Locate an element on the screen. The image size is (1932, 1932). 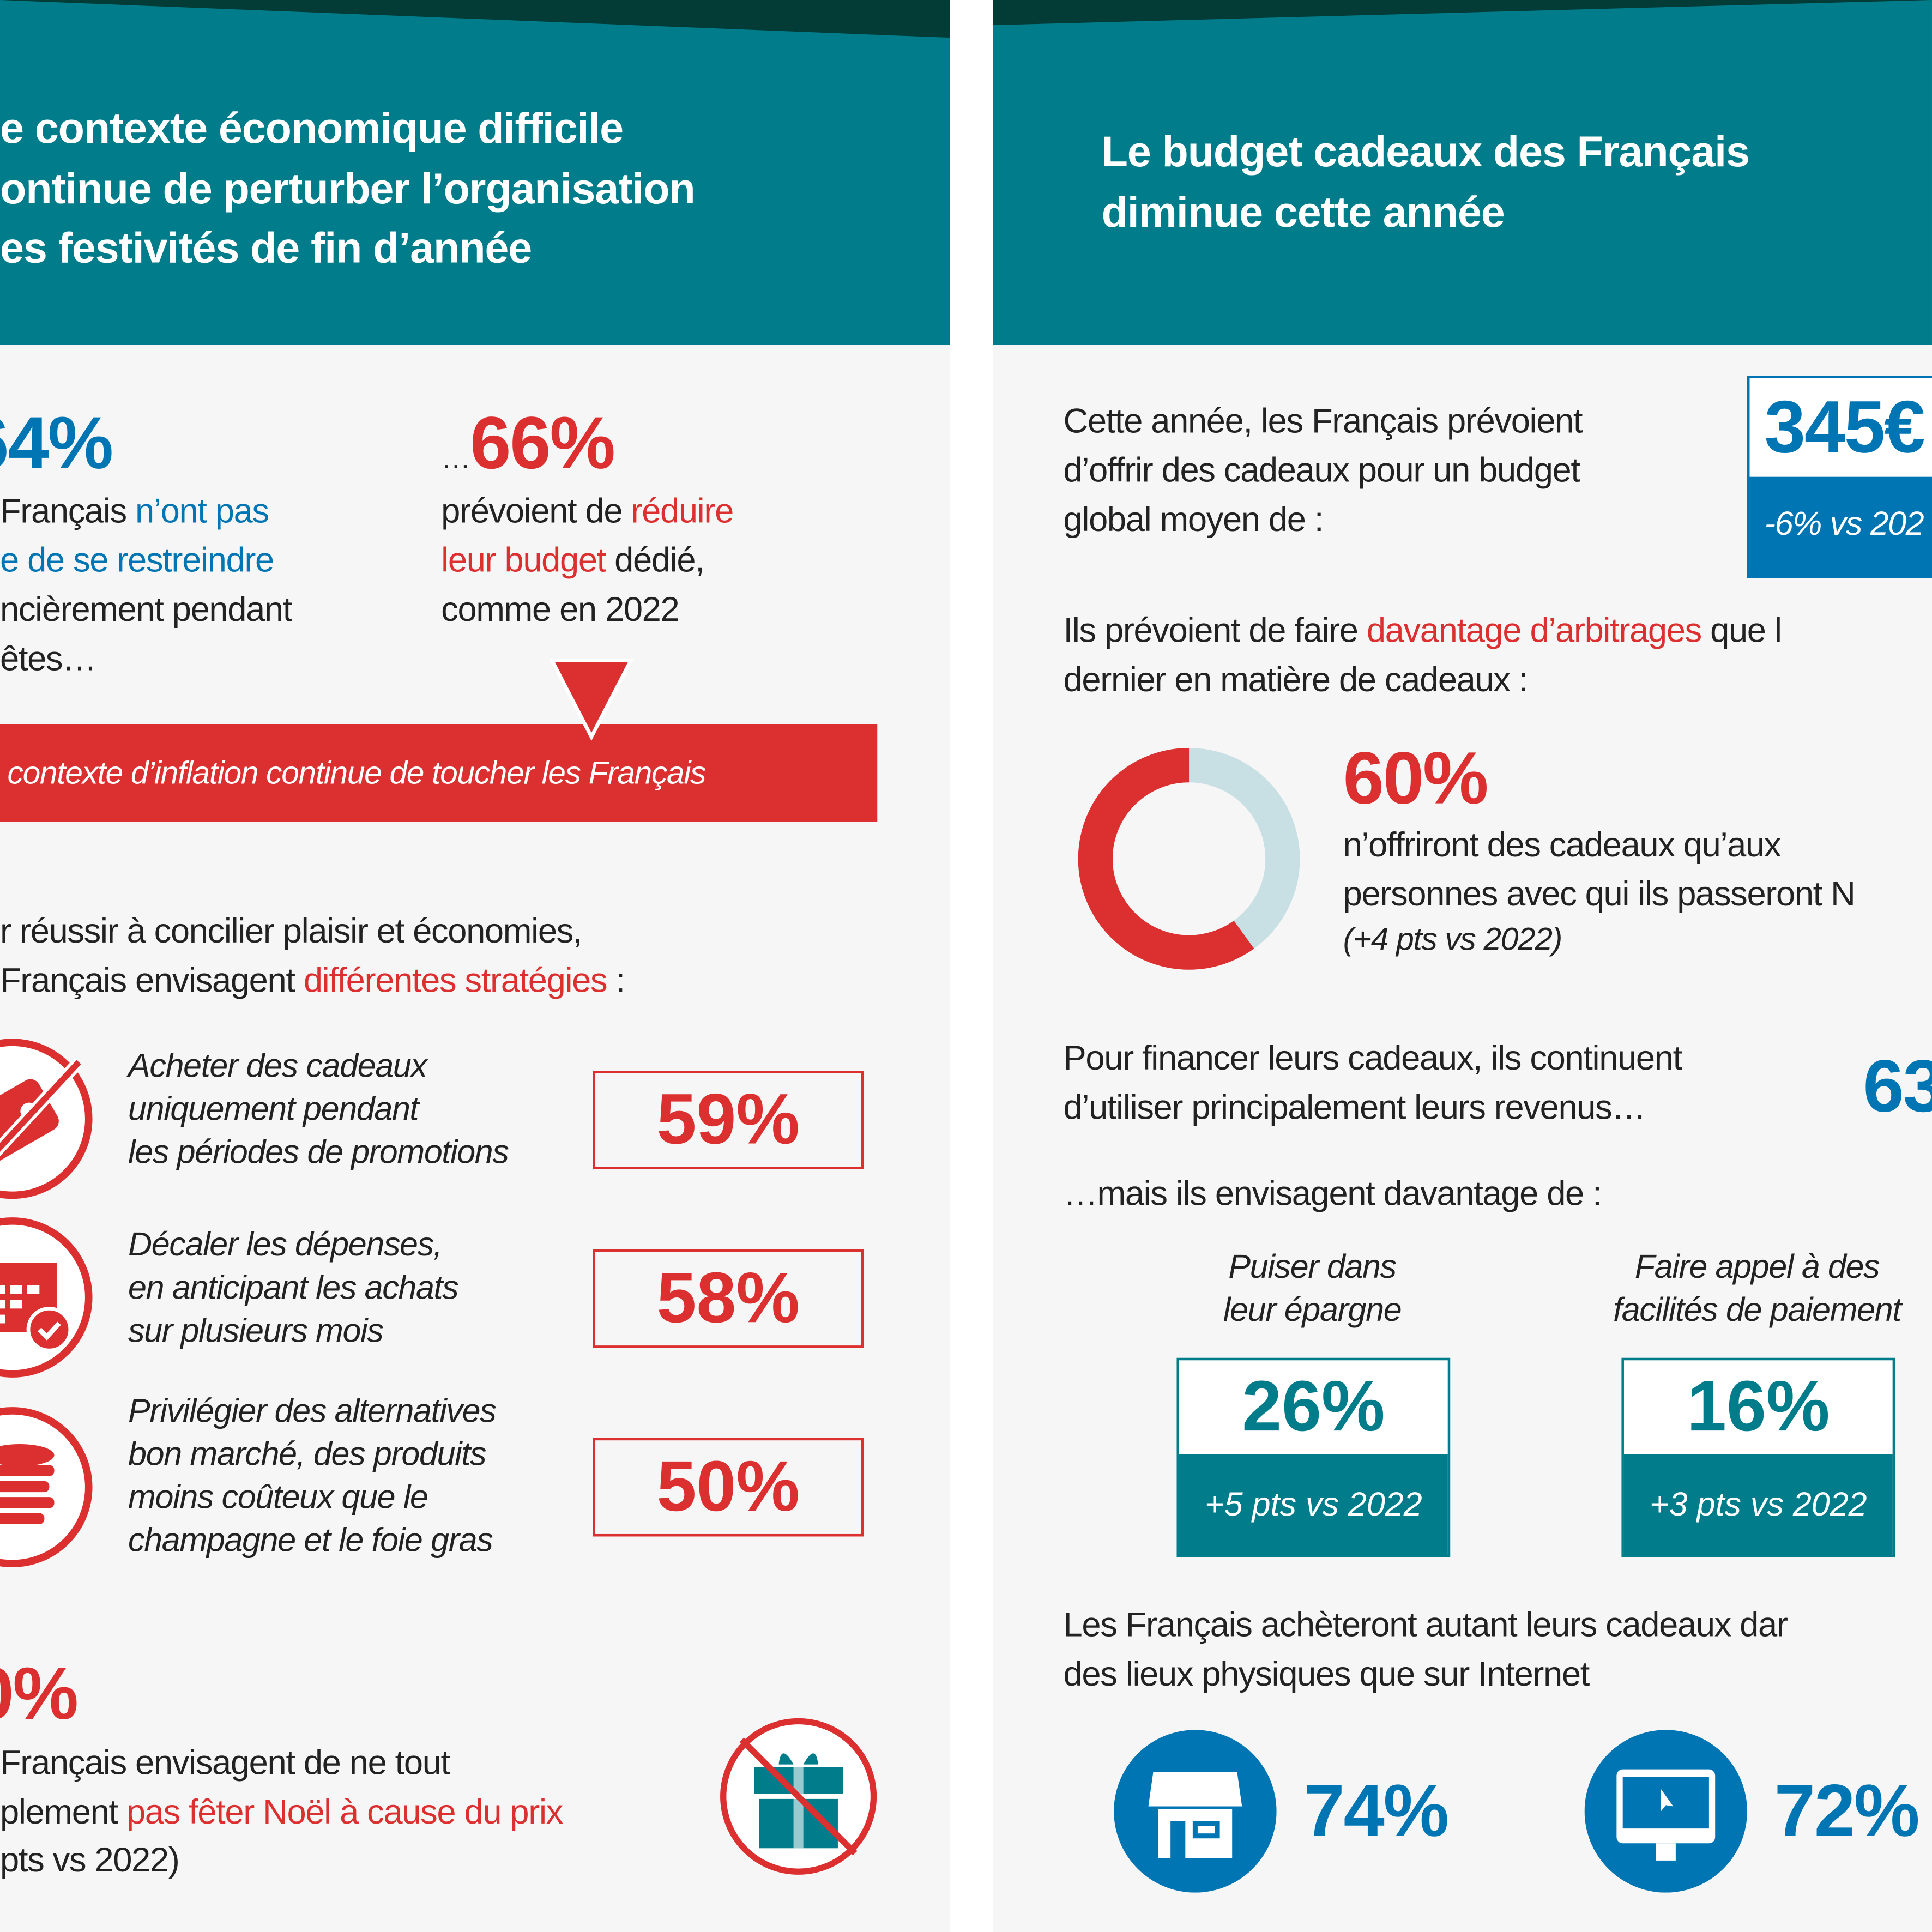
donut-chart is located at coordinates (1189, 858).